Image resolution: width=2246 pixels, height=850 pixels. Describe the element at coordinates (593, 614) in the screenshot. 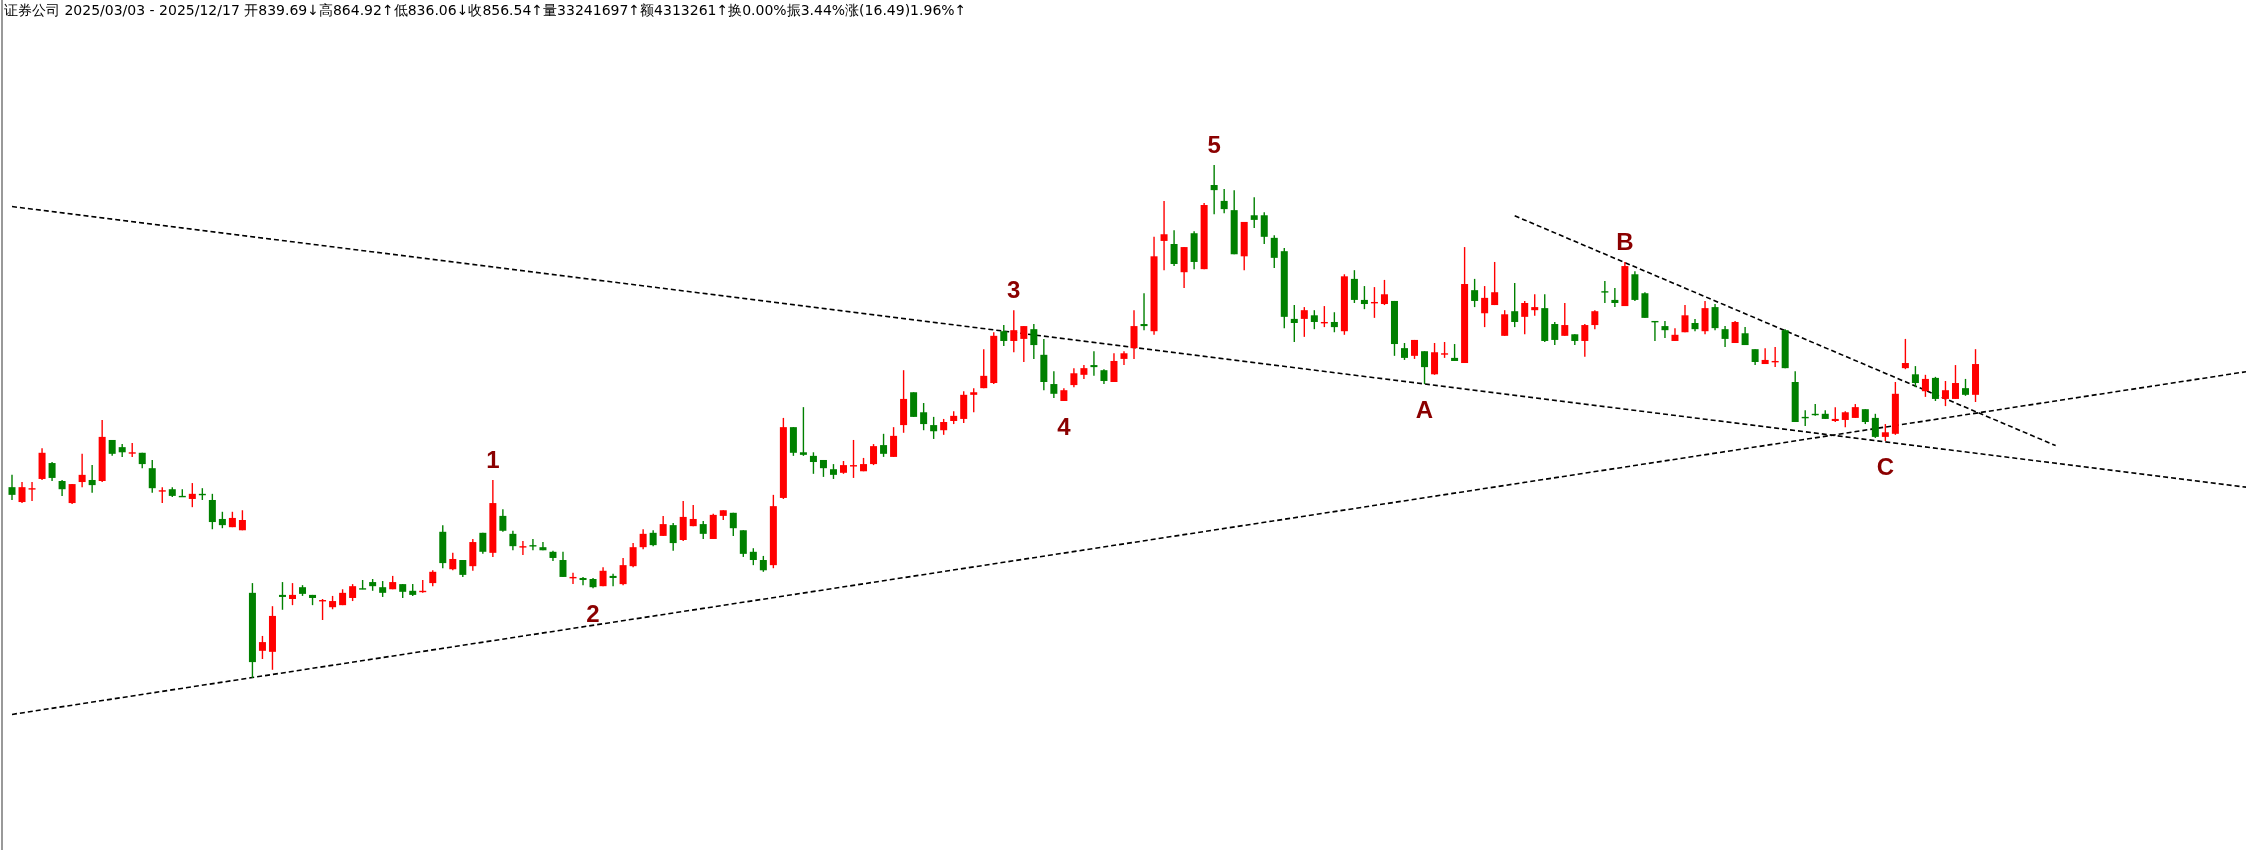

I see `annotation: 2` at that location.